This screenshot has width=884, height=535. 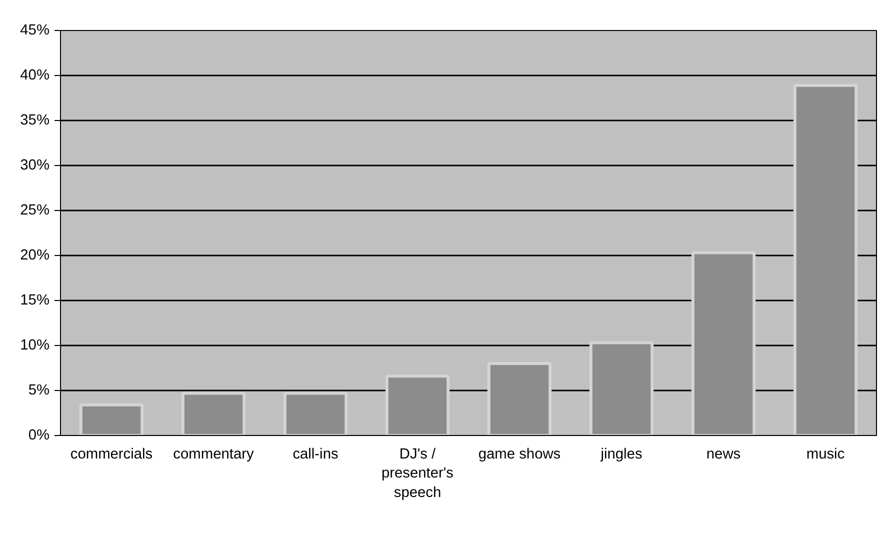 I want to click on x-tick-label: game shows, so click(x=519, y=454).